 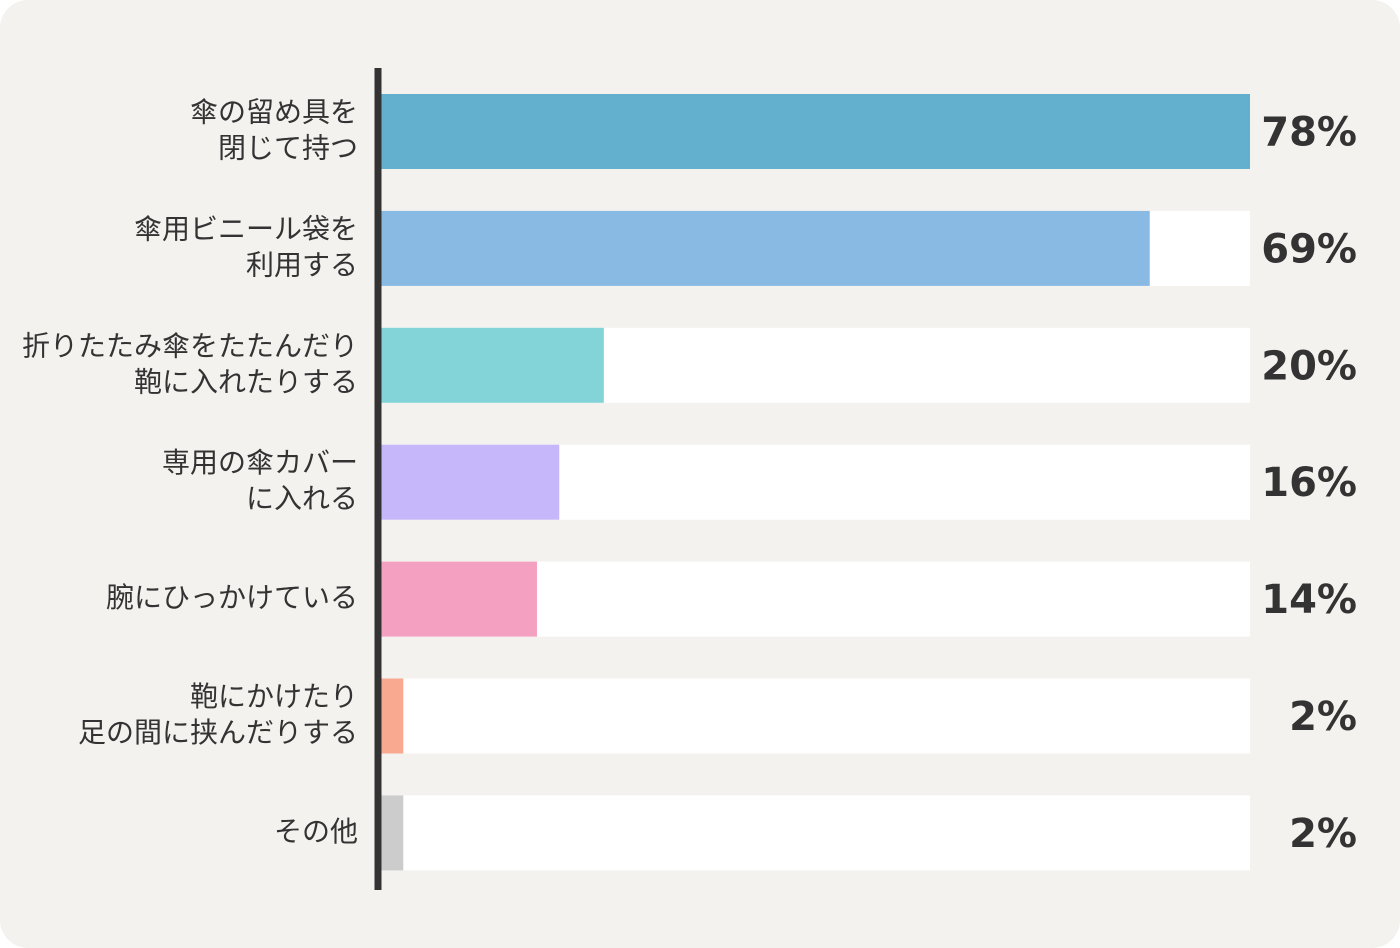 What do you see at coordinates (246, 228) in the screenshot?
I see `category-label-line: 傘用ビニール袋を` at bounding box center [246, 228].